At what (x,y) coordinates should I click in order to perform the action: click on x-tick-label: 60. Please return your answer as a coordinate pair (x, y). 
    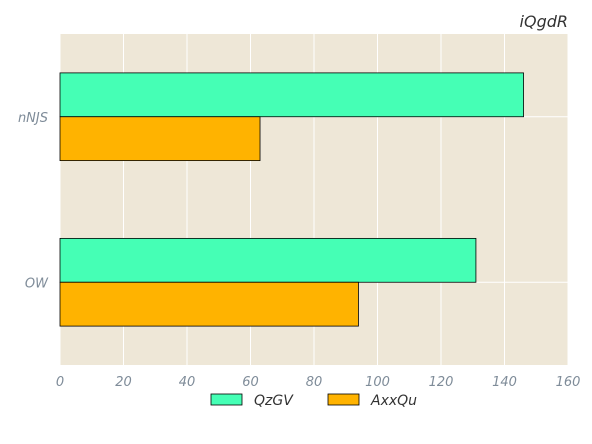
    Looking at the image, I should click on (250, 382).